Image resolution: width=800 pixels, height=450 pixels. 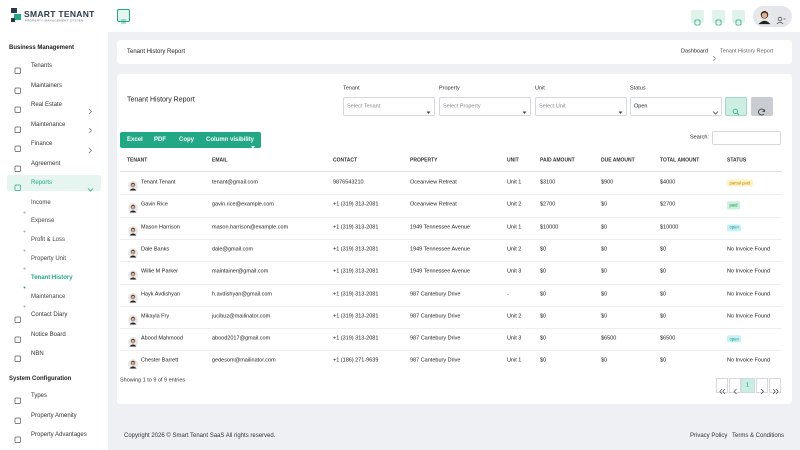 I want to click on submenu-item: Expense, so click(x=43, y=221).